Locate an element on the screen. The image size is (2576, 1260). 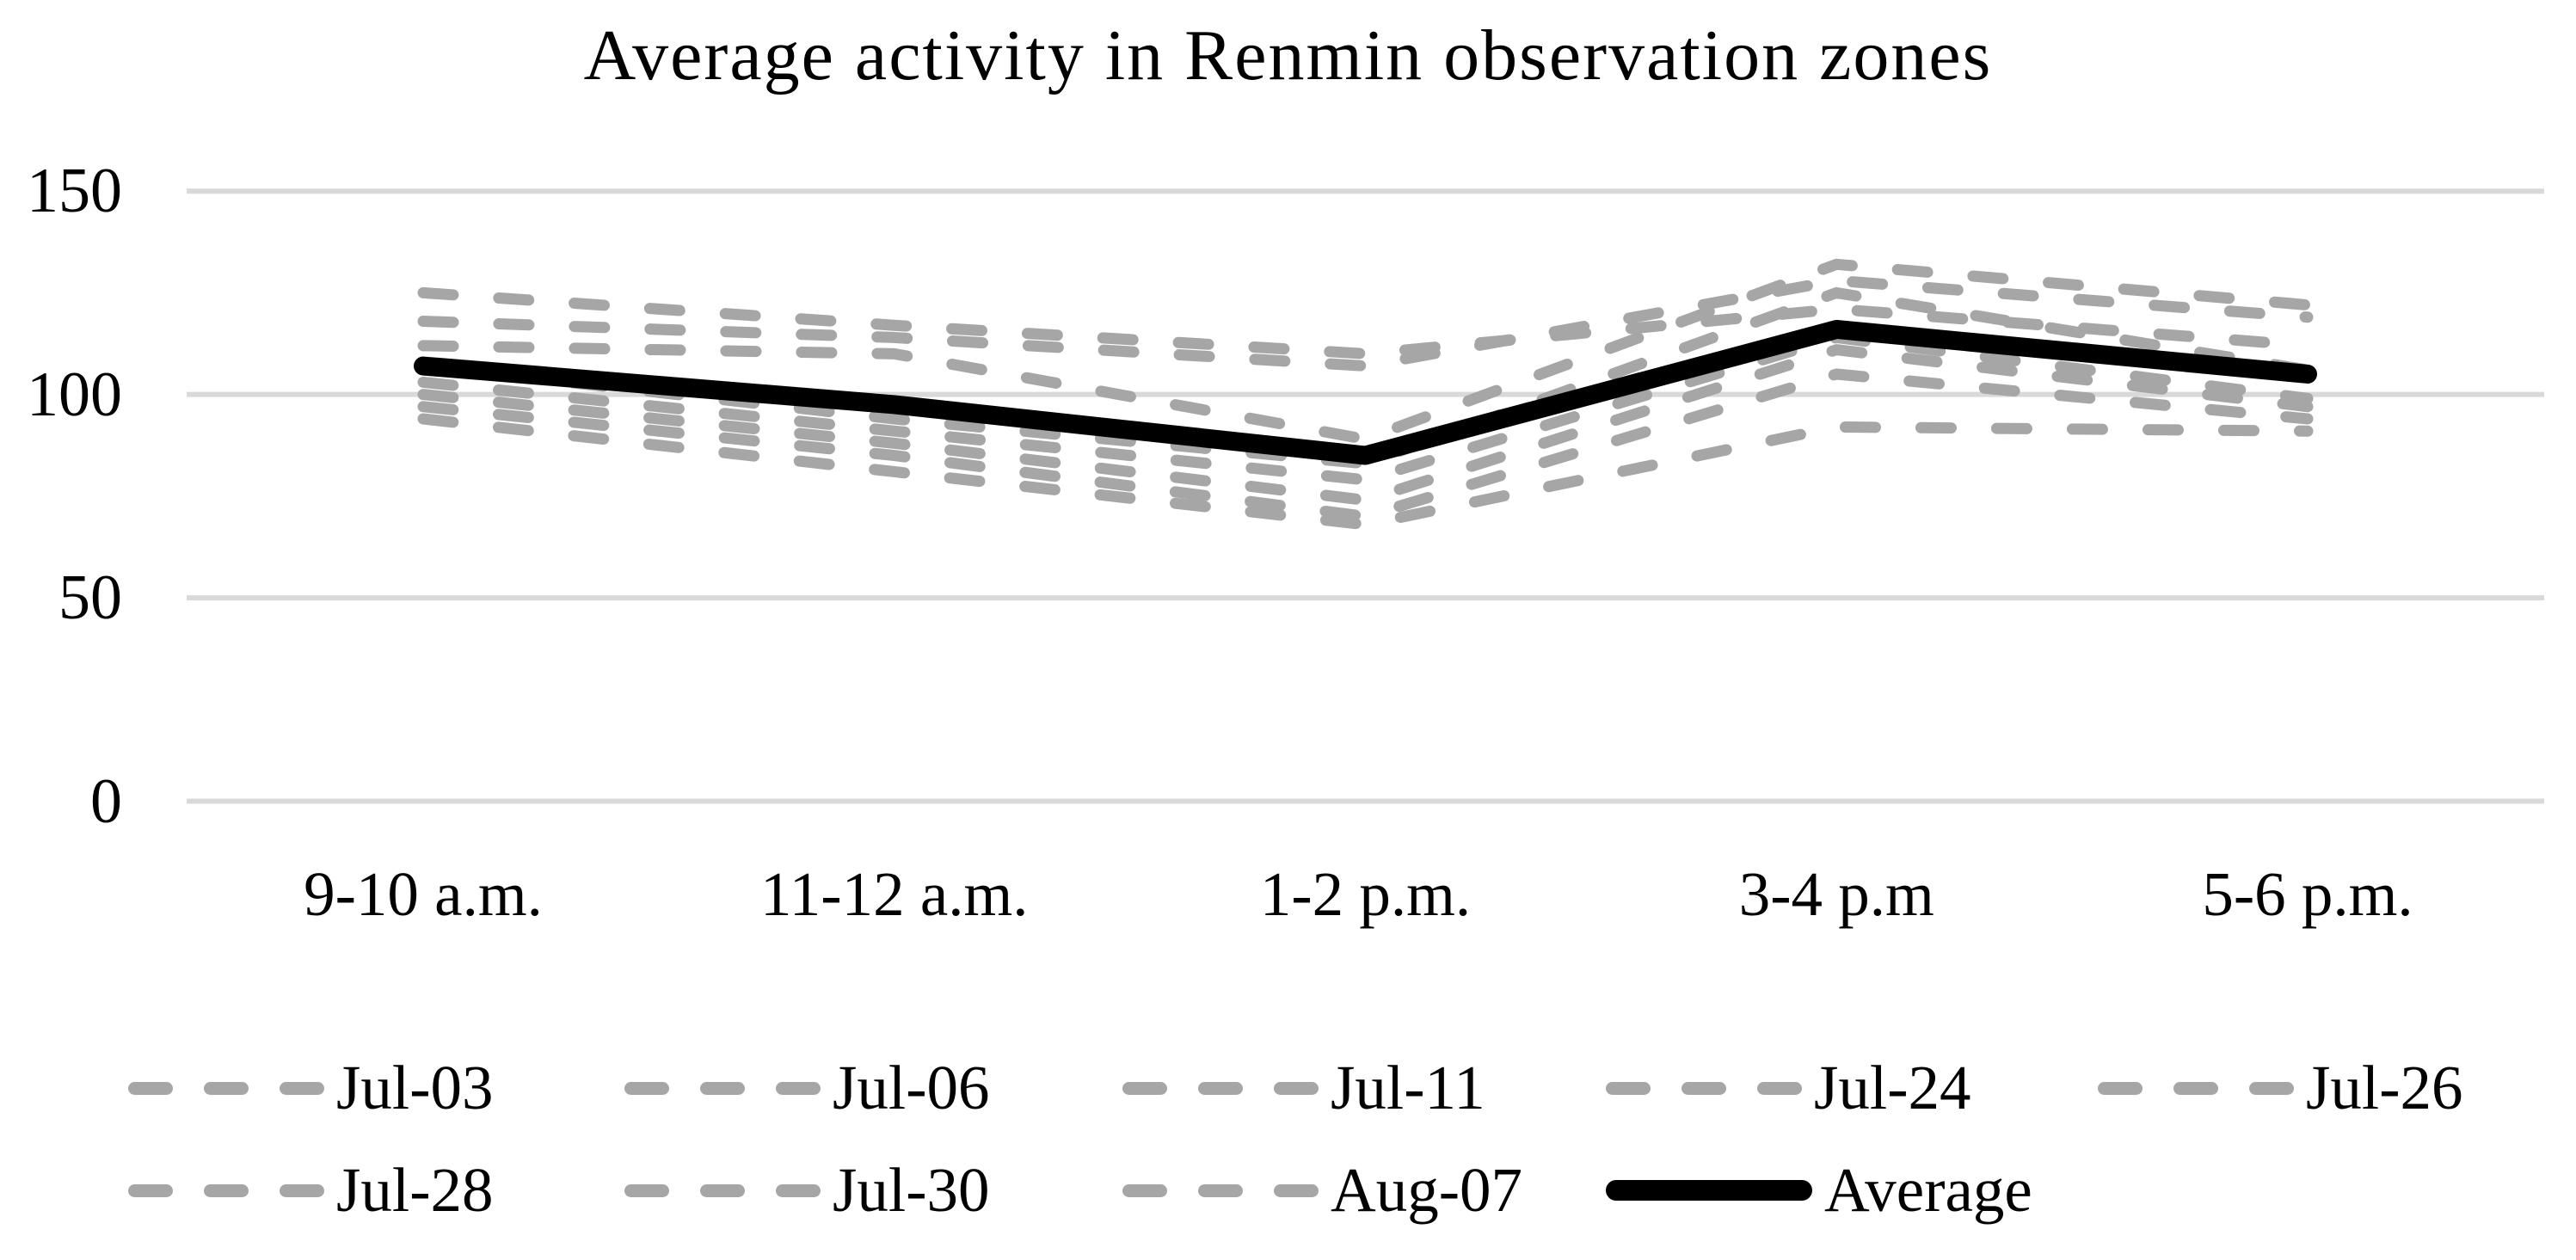
legend-label-Jul-28: Jul-28 is located at coordinates (415, 1190).